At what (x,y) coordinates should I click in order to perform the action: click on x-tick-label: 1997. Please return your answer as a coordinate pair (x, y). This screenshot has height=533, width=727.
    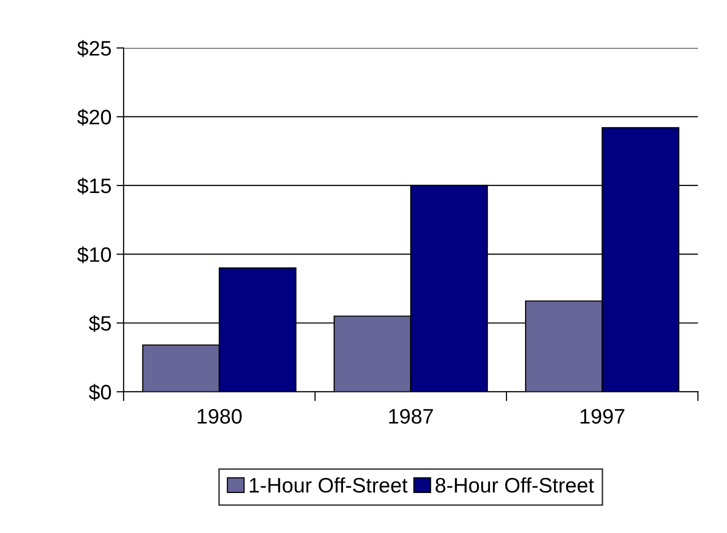
    Looking at the image, I should click on (602, 416).